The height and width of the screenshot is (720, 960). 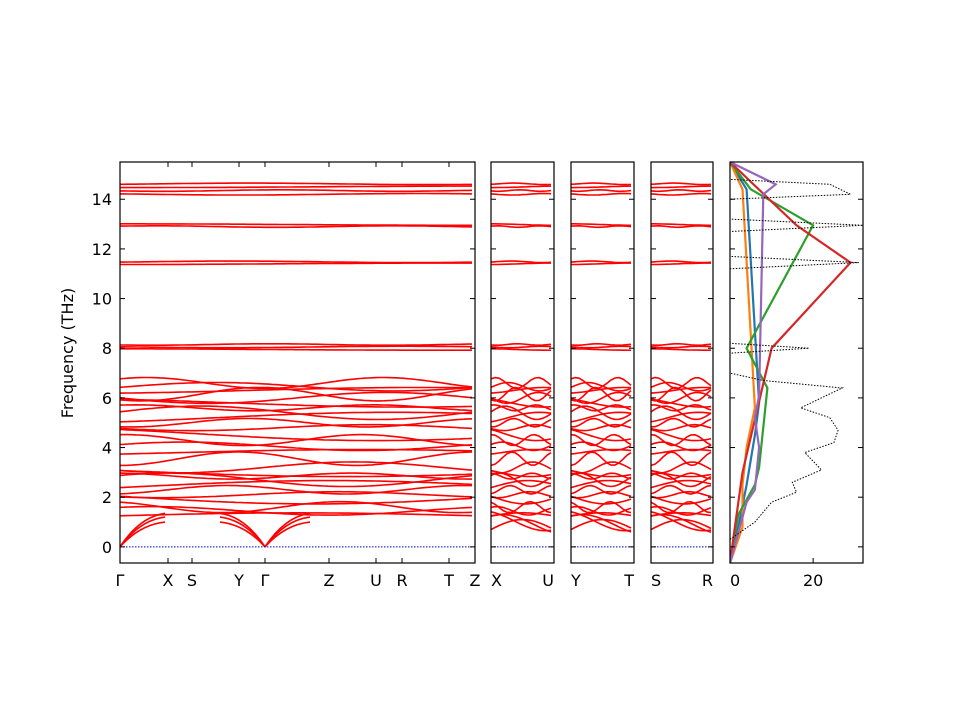 What do you see at coordinates (120, 580) in the screenshot?
I see `x-tick-label: Γ` at bounding box center [120, 580].